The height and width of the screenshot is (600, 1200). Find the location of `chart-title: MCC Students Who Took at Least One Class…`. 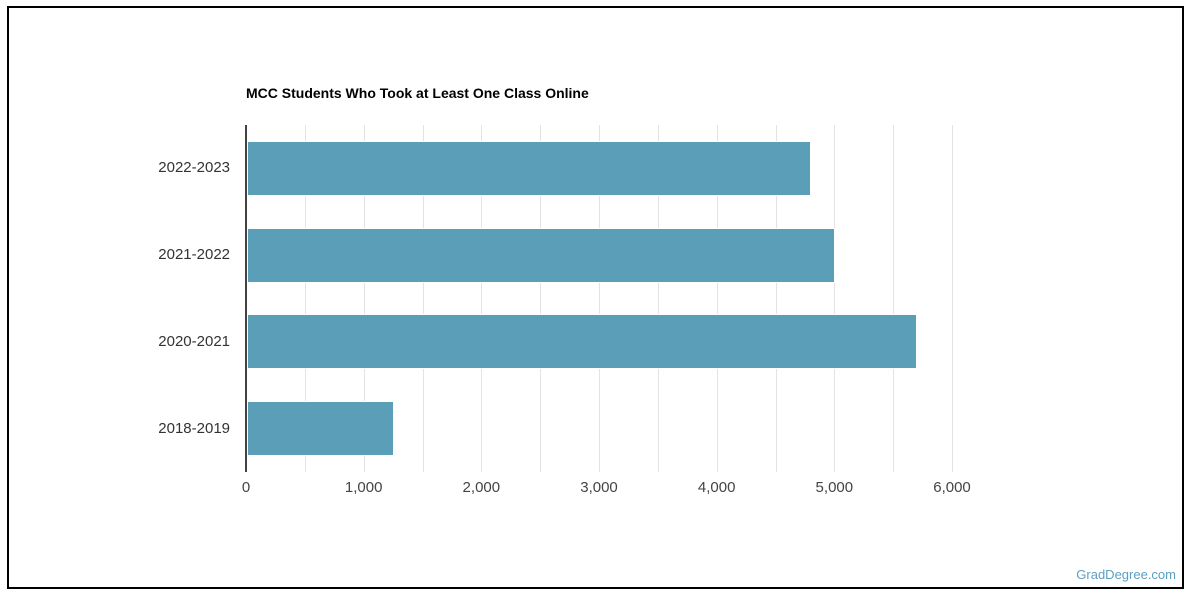

chart-title: MCC Students Who Took at Least One Class… is located at coordinates (417, 93).